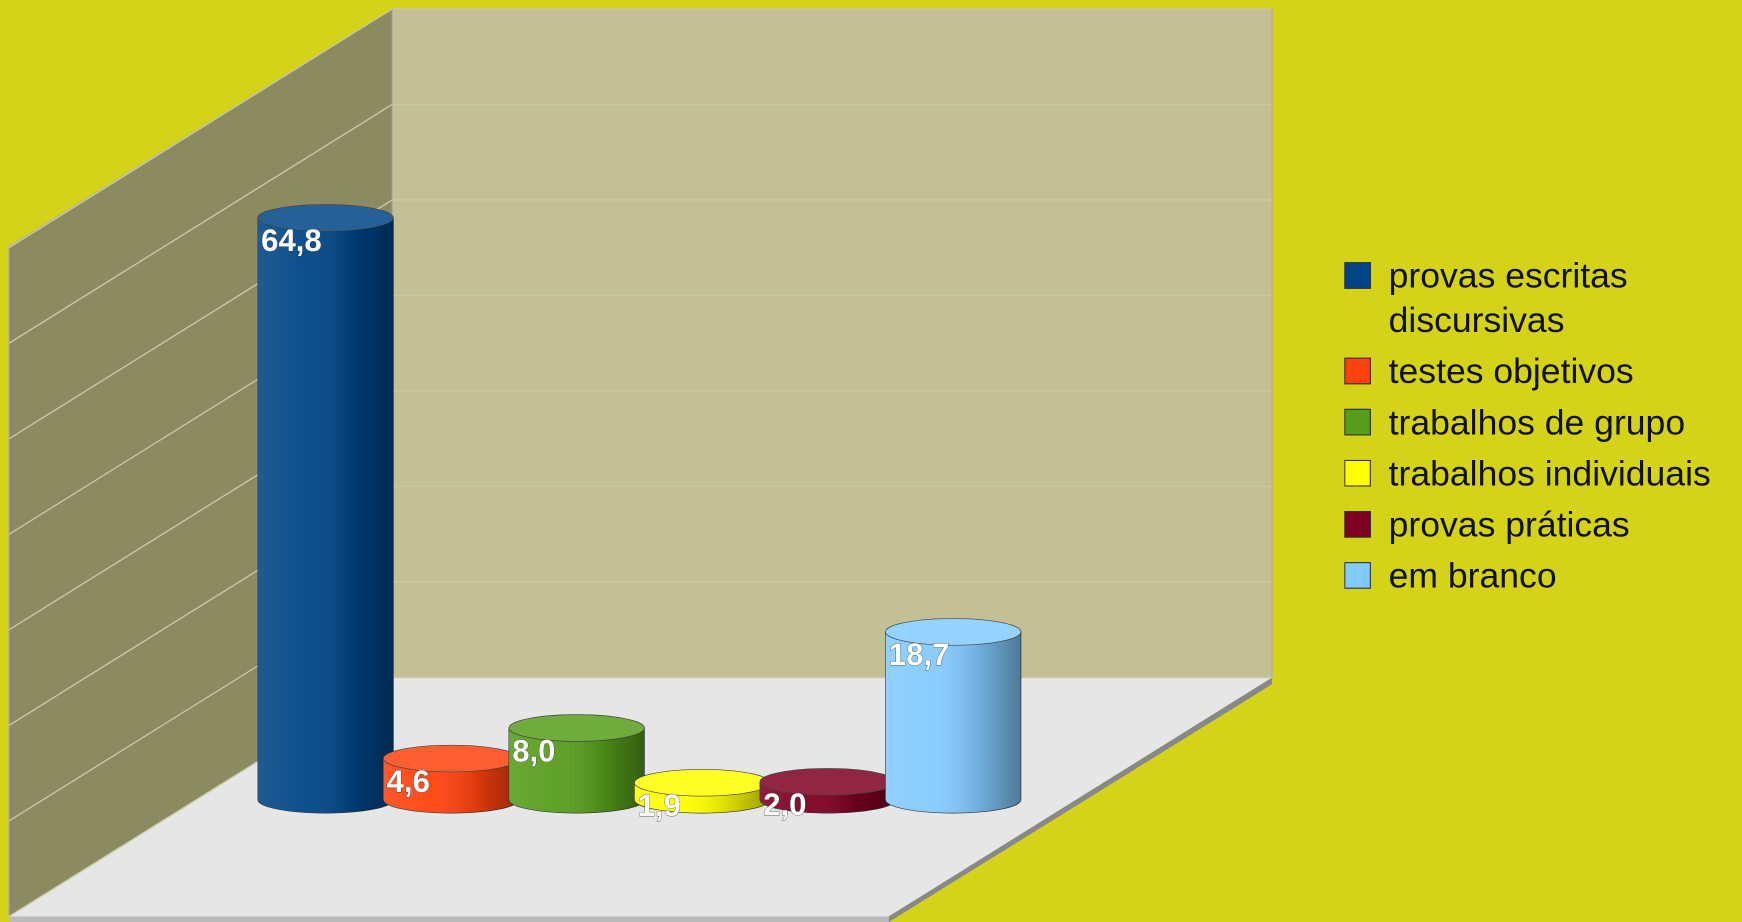 The image size is (1742, 922). I want to click on legend-label: em branco, so click(1472, 575).